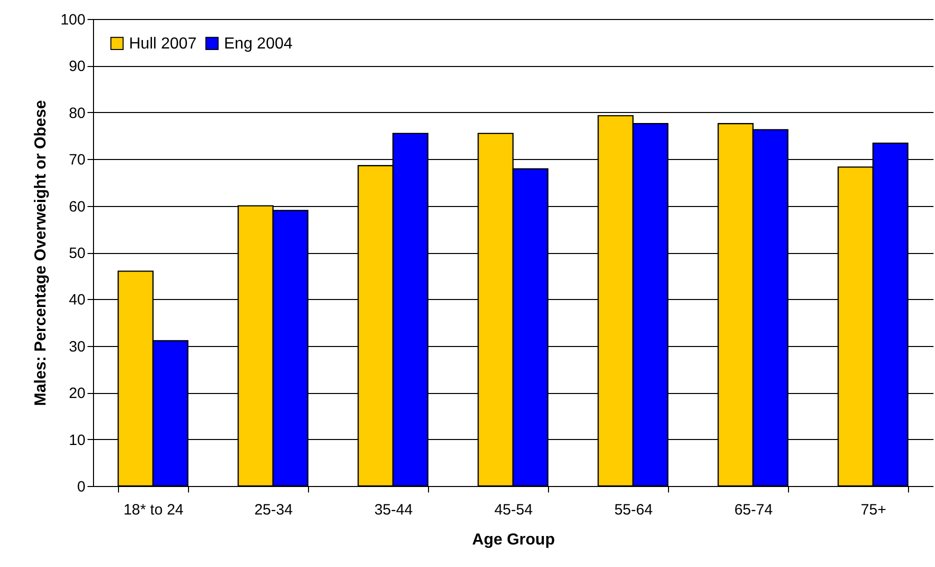 The image size is (935, 567). What do you see at coordinates (753, 510) in the screenshot?
I see `x-tick-label: 65-74` at bounding box center [753, 510].